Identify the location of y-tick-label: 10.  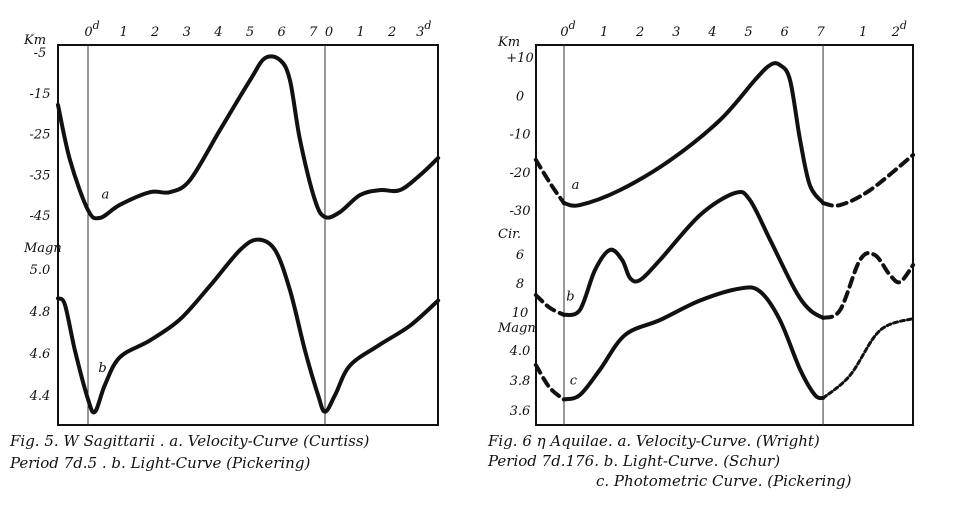
(520, 313).